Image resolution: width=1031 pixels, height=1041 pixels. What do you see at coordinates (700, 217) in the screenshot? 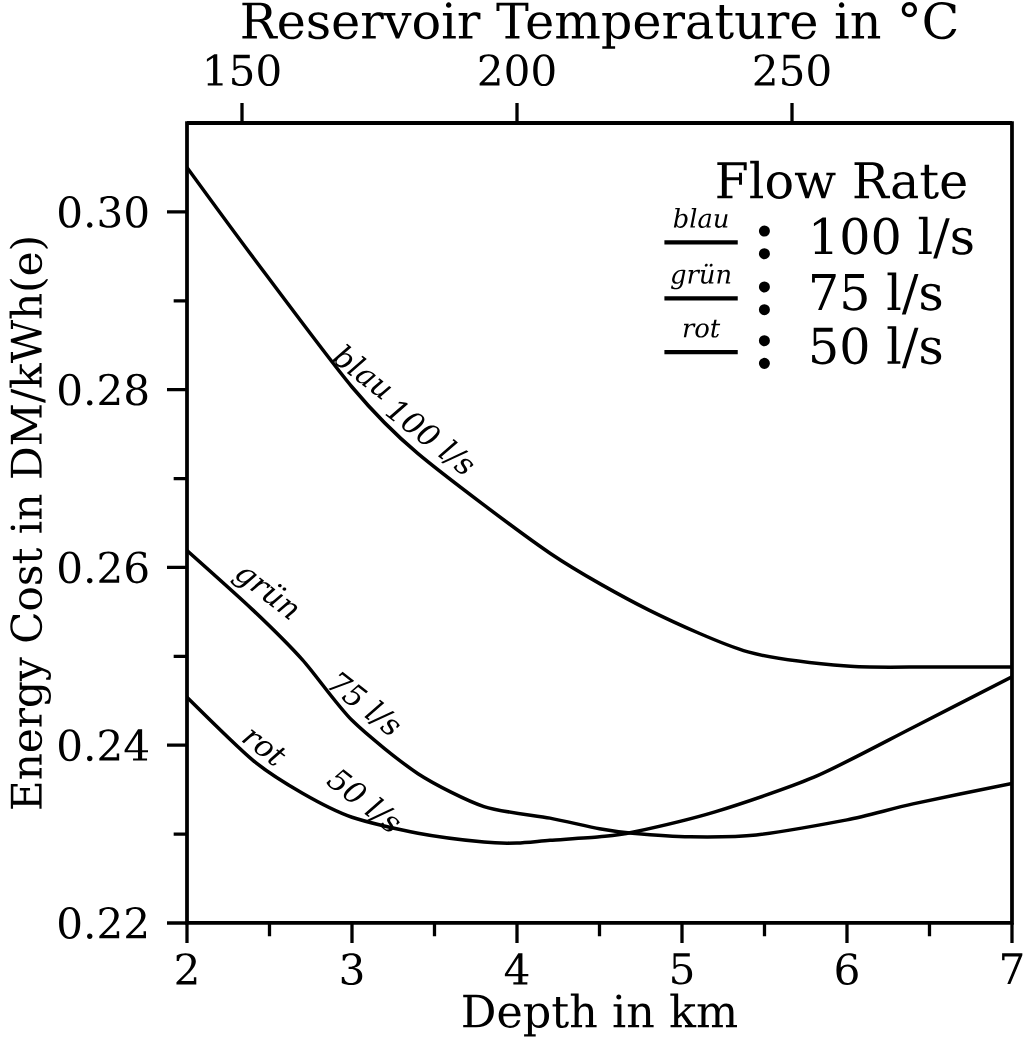
I see `annotation: blau` at bounding box center [700, 217].